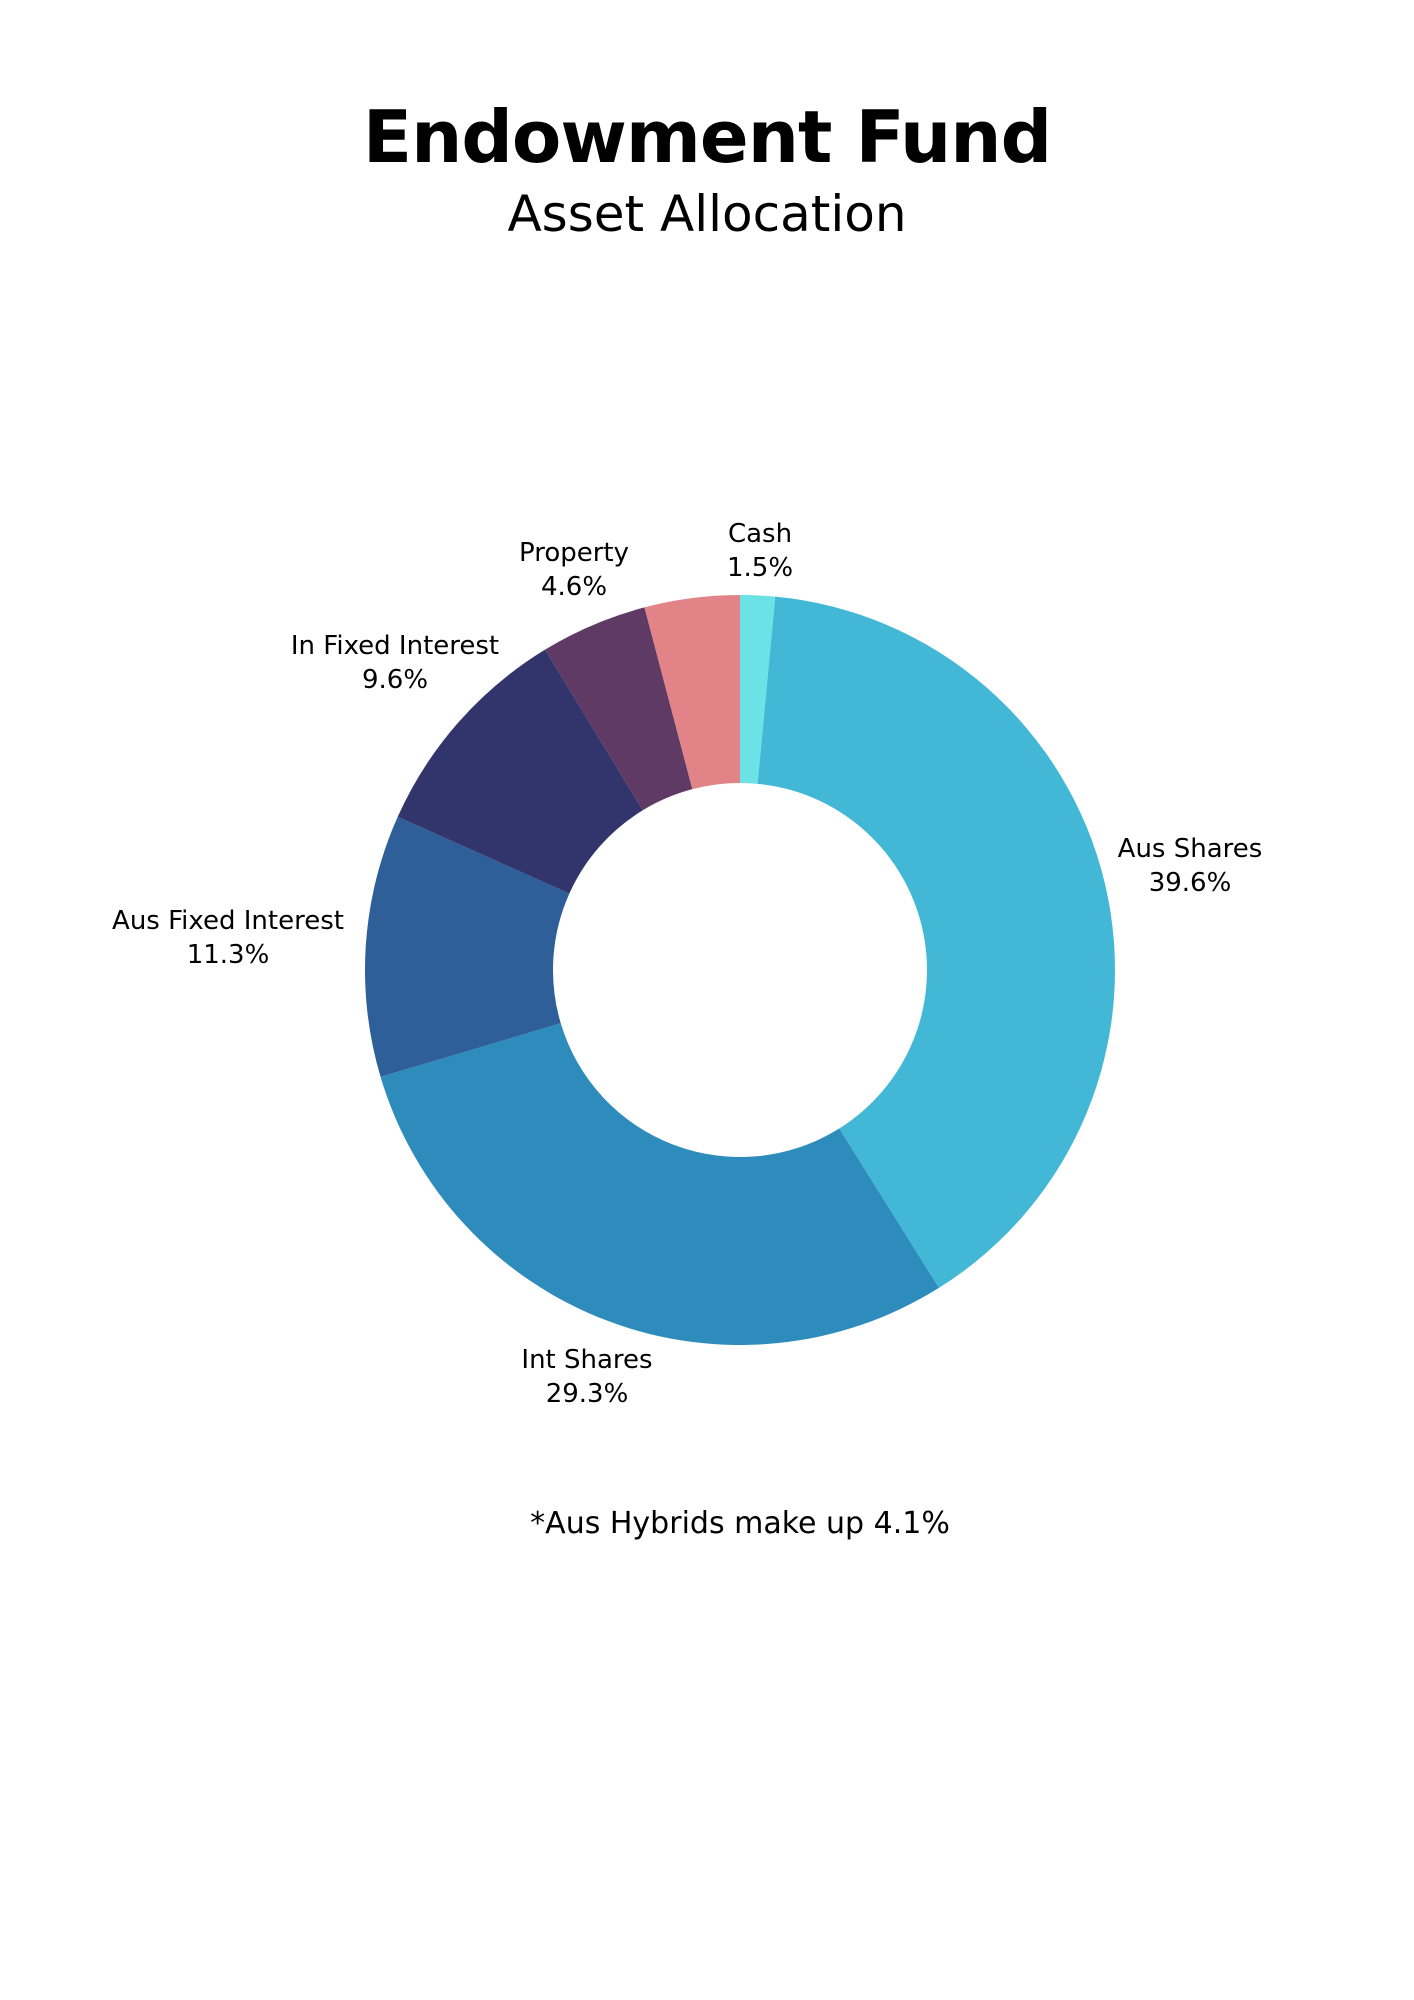  What do you see at coordinates (692, 692) in the screenshot?
I see `slice-aus-hybrids` at bounding box center [692, 692].